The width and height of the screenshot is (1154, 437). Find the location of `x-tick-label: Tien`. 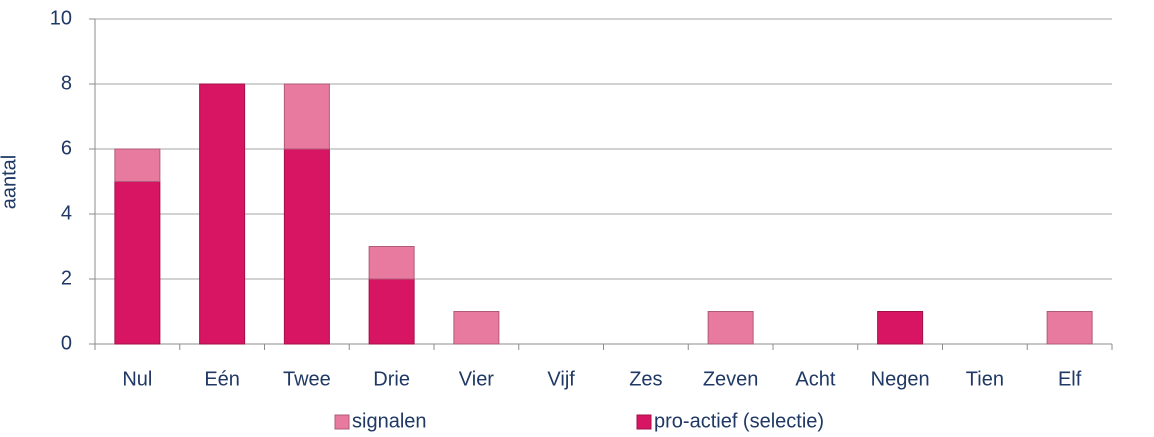

x-tick-label: Tien is located at coordinates (985, 379).